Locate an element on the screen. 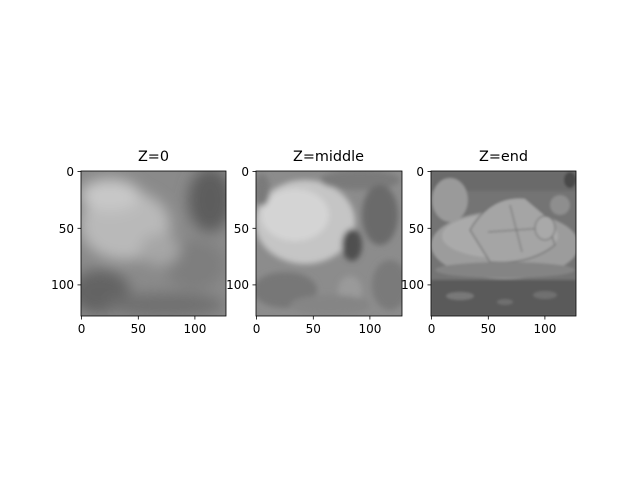 This screenshot has width=640, height=480. panel-title: Z=middle is located at coordinates (328, 157).